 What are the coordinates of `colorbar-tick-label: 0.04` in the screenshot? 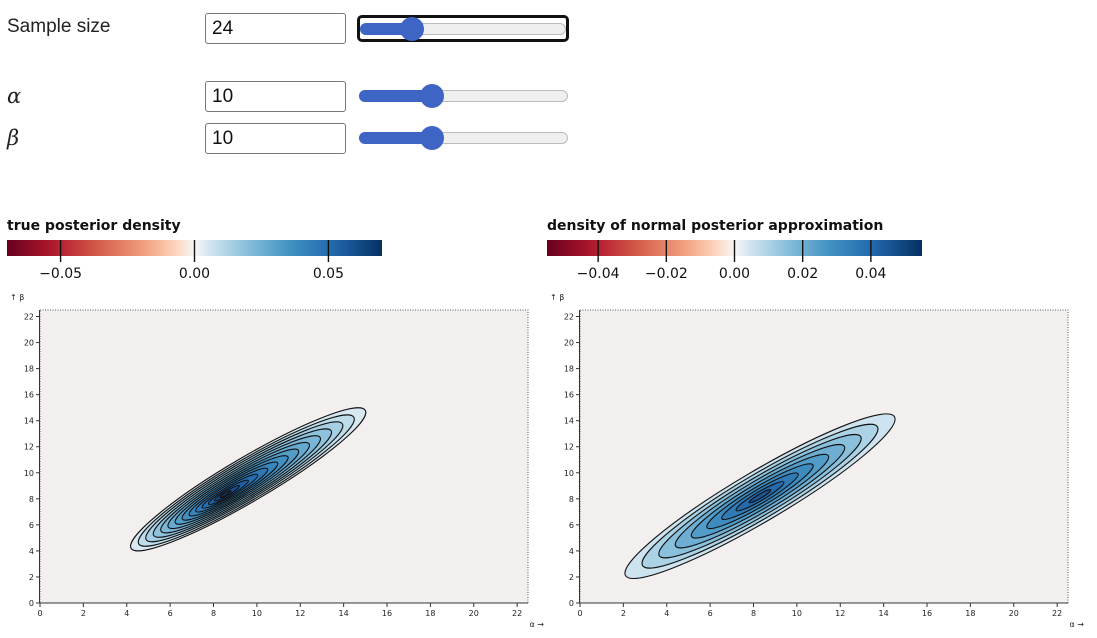 It's located at (870, 274).